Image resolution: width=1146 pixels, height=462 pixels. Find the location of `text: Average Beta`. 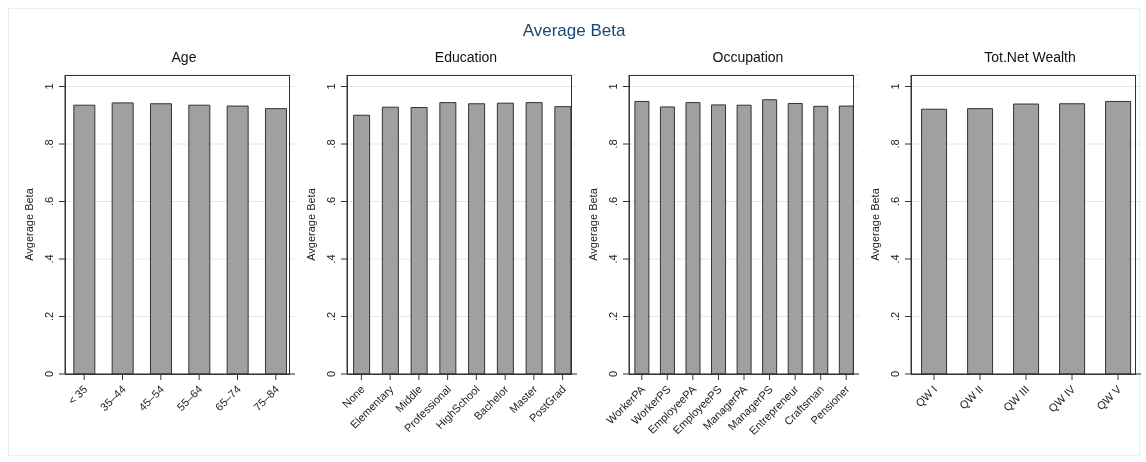

text: Average Beta is located at coordinates (574, 31).